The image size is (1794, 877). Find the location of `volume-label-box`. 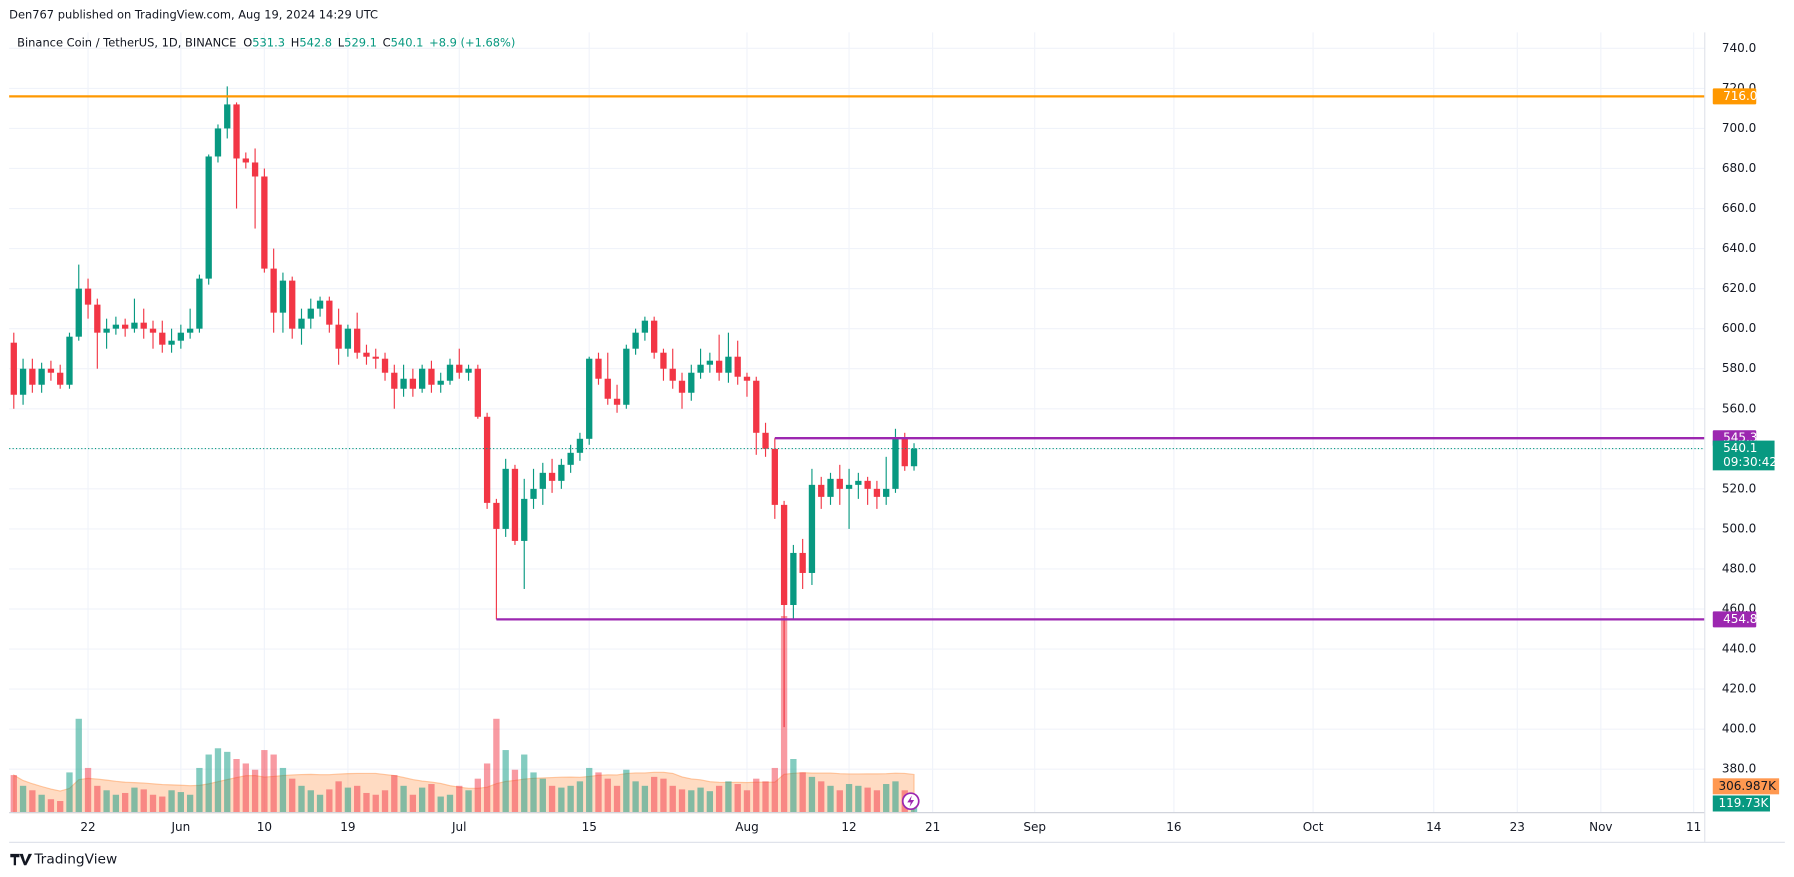

volume-label-box is located at coordinates (1741, 803).